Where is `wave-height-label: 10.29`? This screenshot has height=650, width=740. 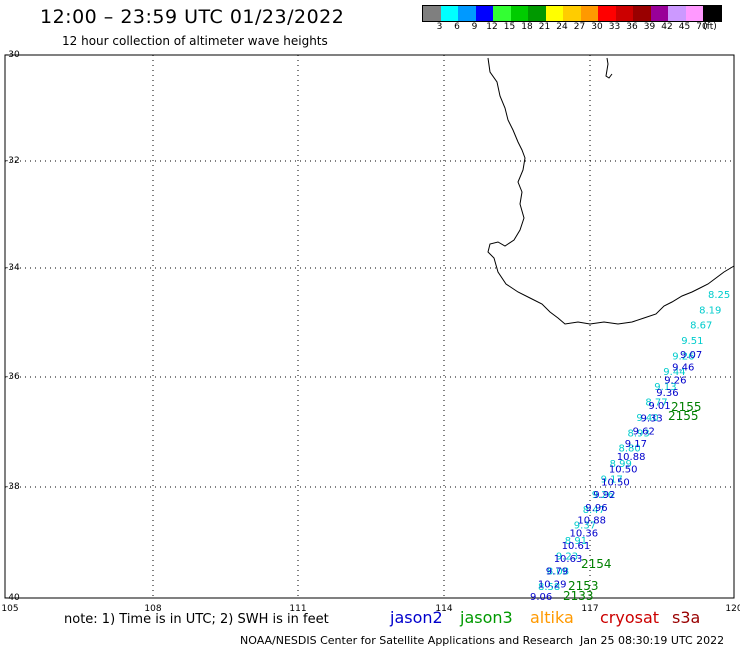 wave-height-label: 10.29 is located at coordinates (552, 584).